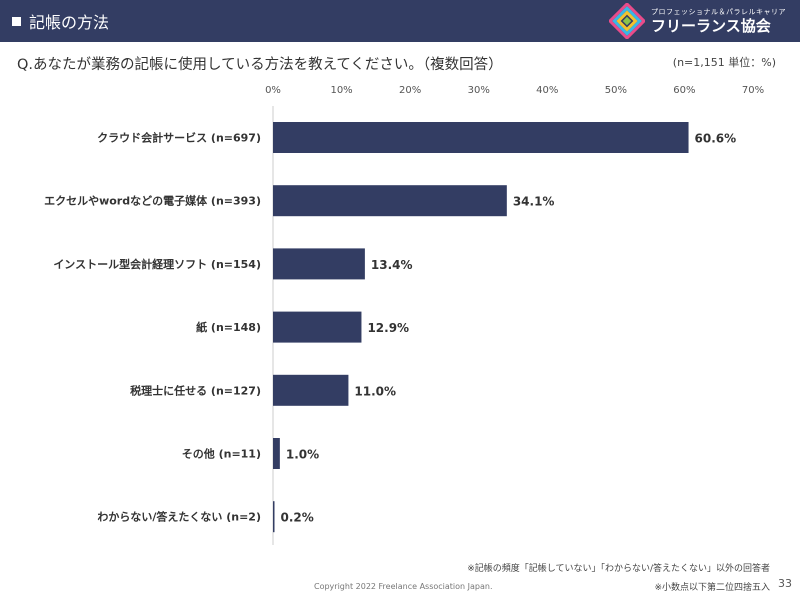 The width and height of the screenshot is (800, 600). I want to click on data-label: 1.0%, so click(302, 455).